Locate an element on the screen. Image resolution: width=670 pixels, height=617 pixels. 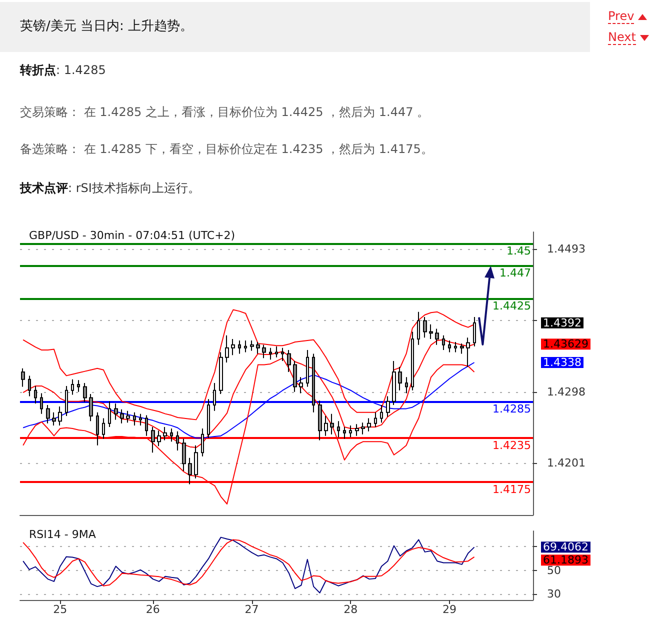
x-tick-label: 25 is located at coordinates (60, 609).